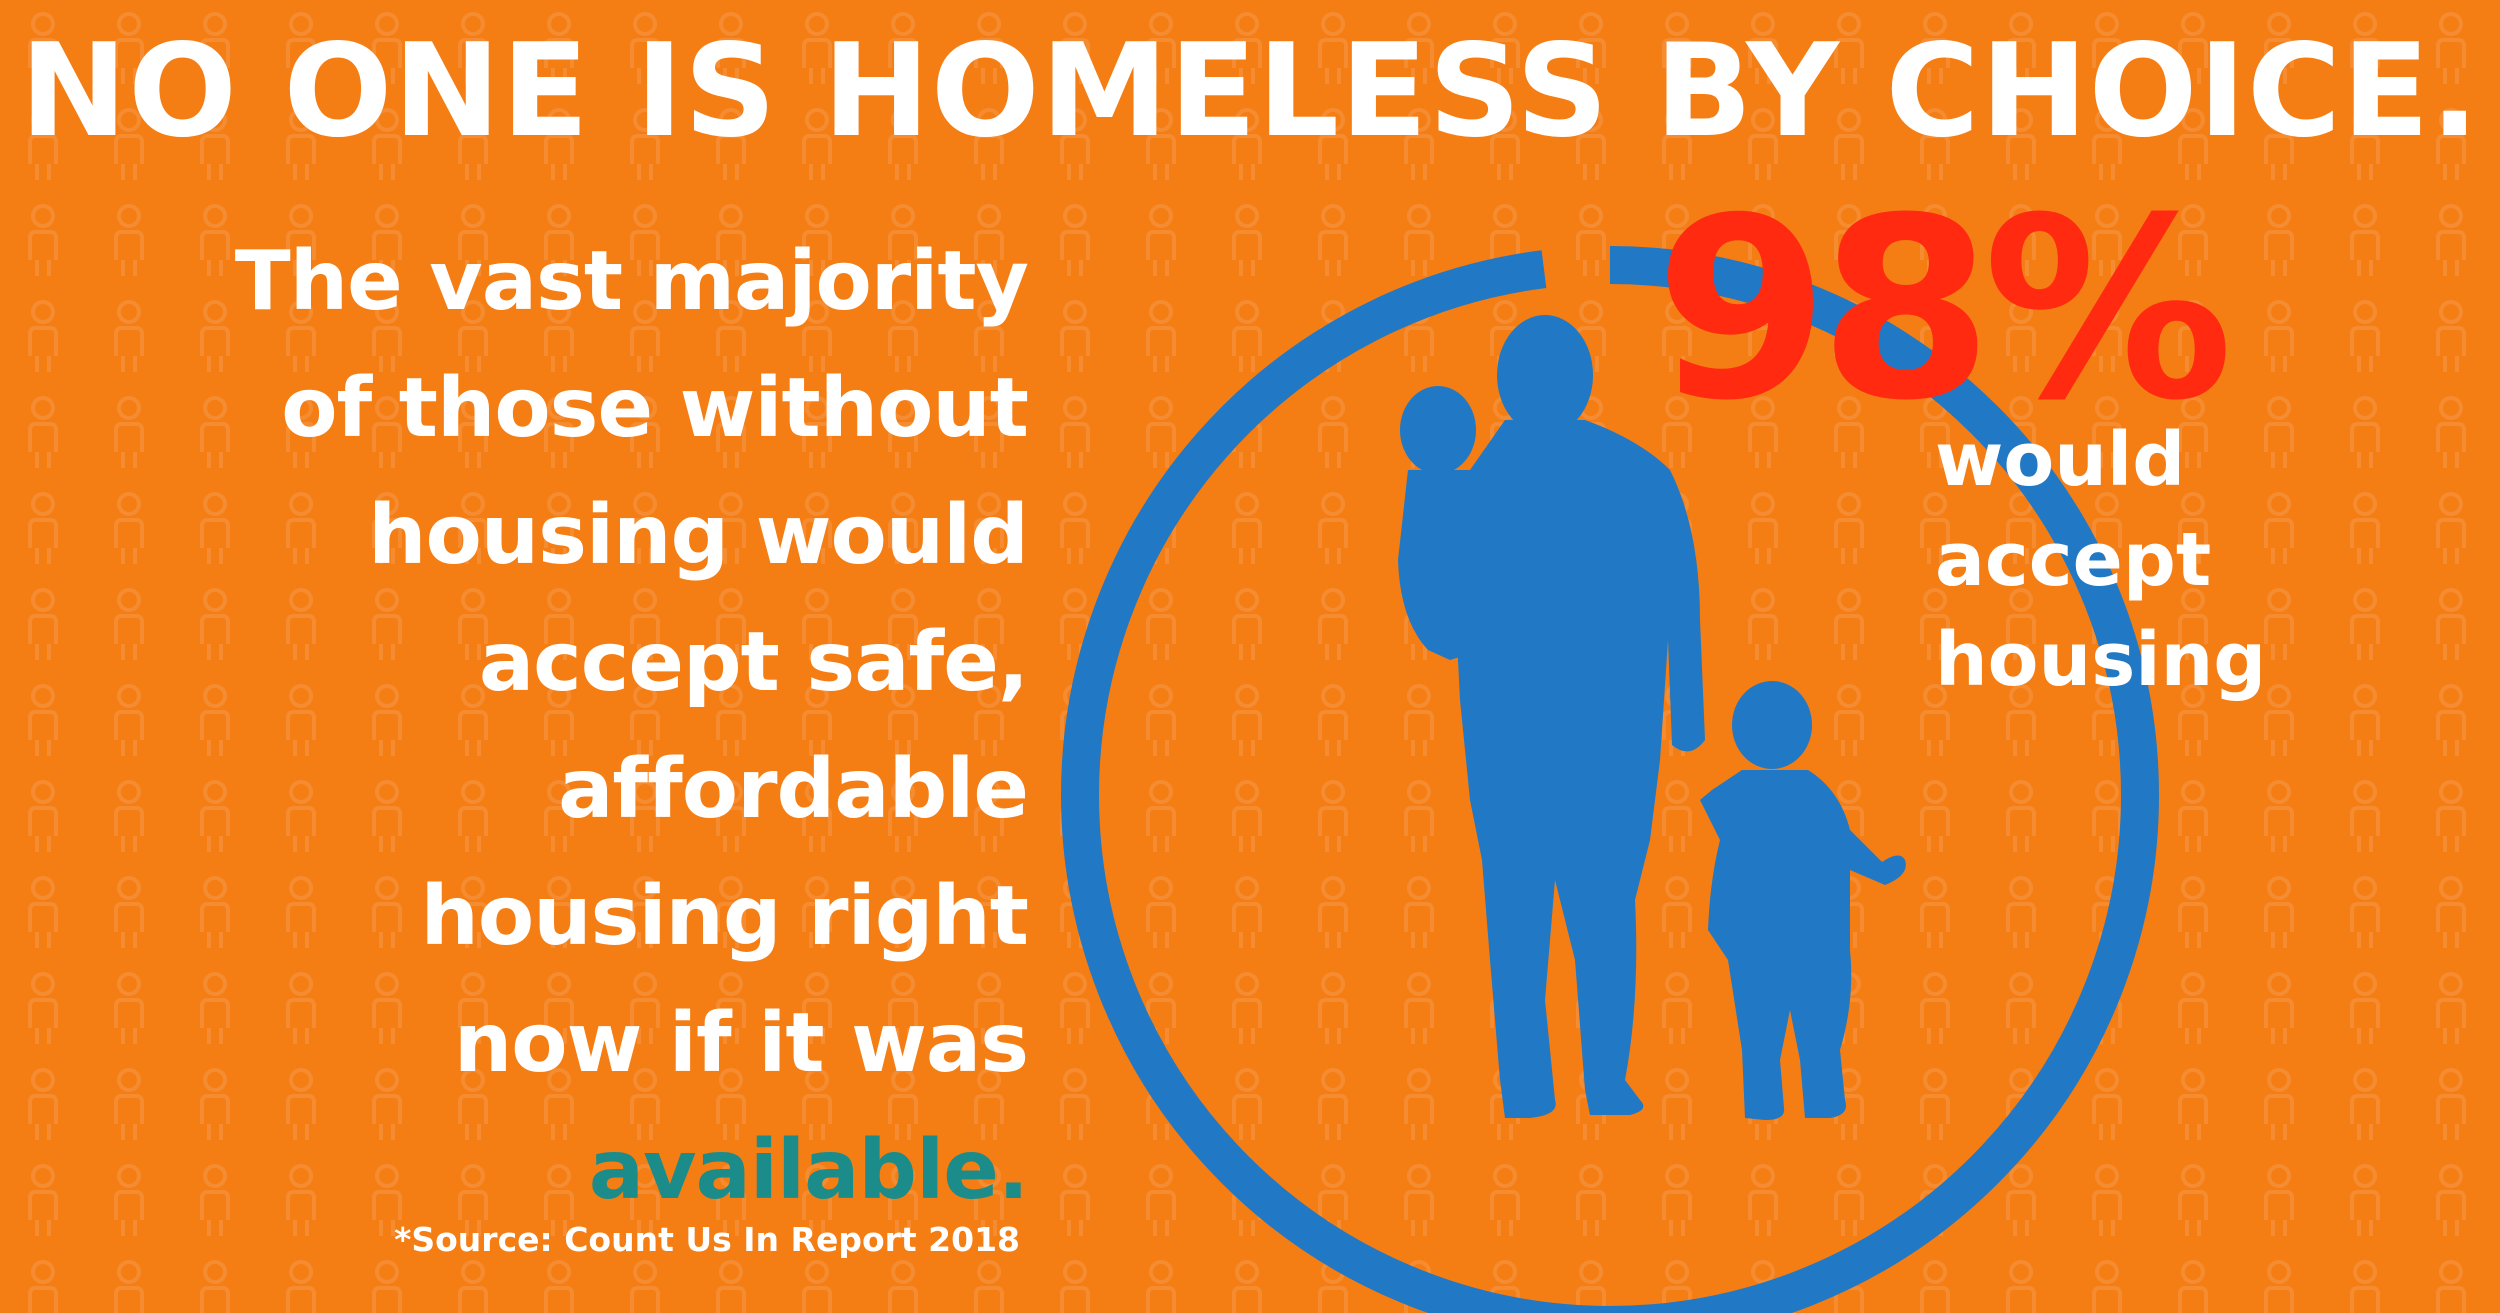 The height and width of the screenshot is (1313, 2500). What do you see at coordinates (707, 1239) in the screenshot?
I see `source-note: *Source: Count Us In Report 2018` at bounding box center [707, 1239].